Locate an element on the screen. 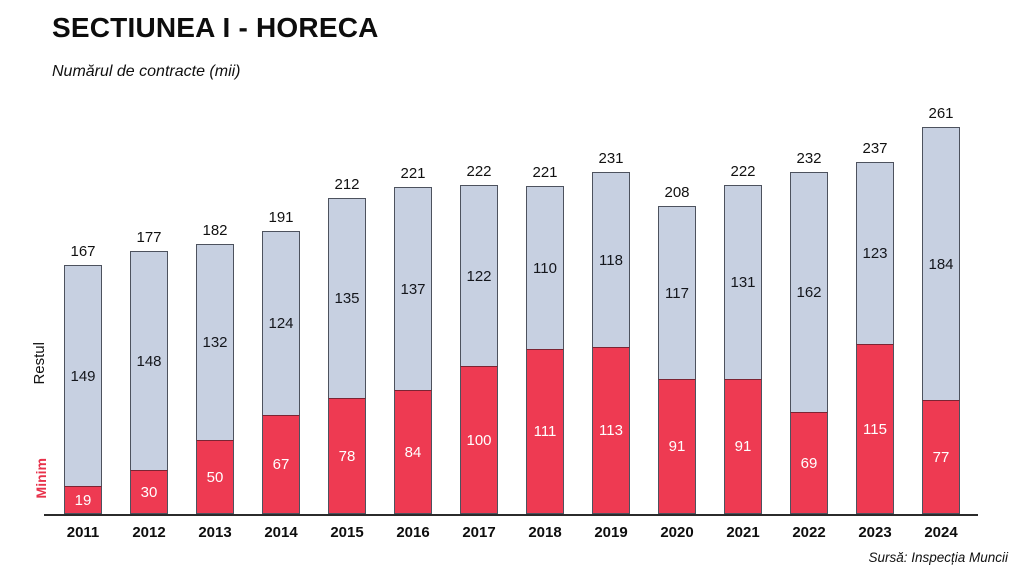  bar-column-2018: 221 110 111 2018 is located at coordinates (545, 352).